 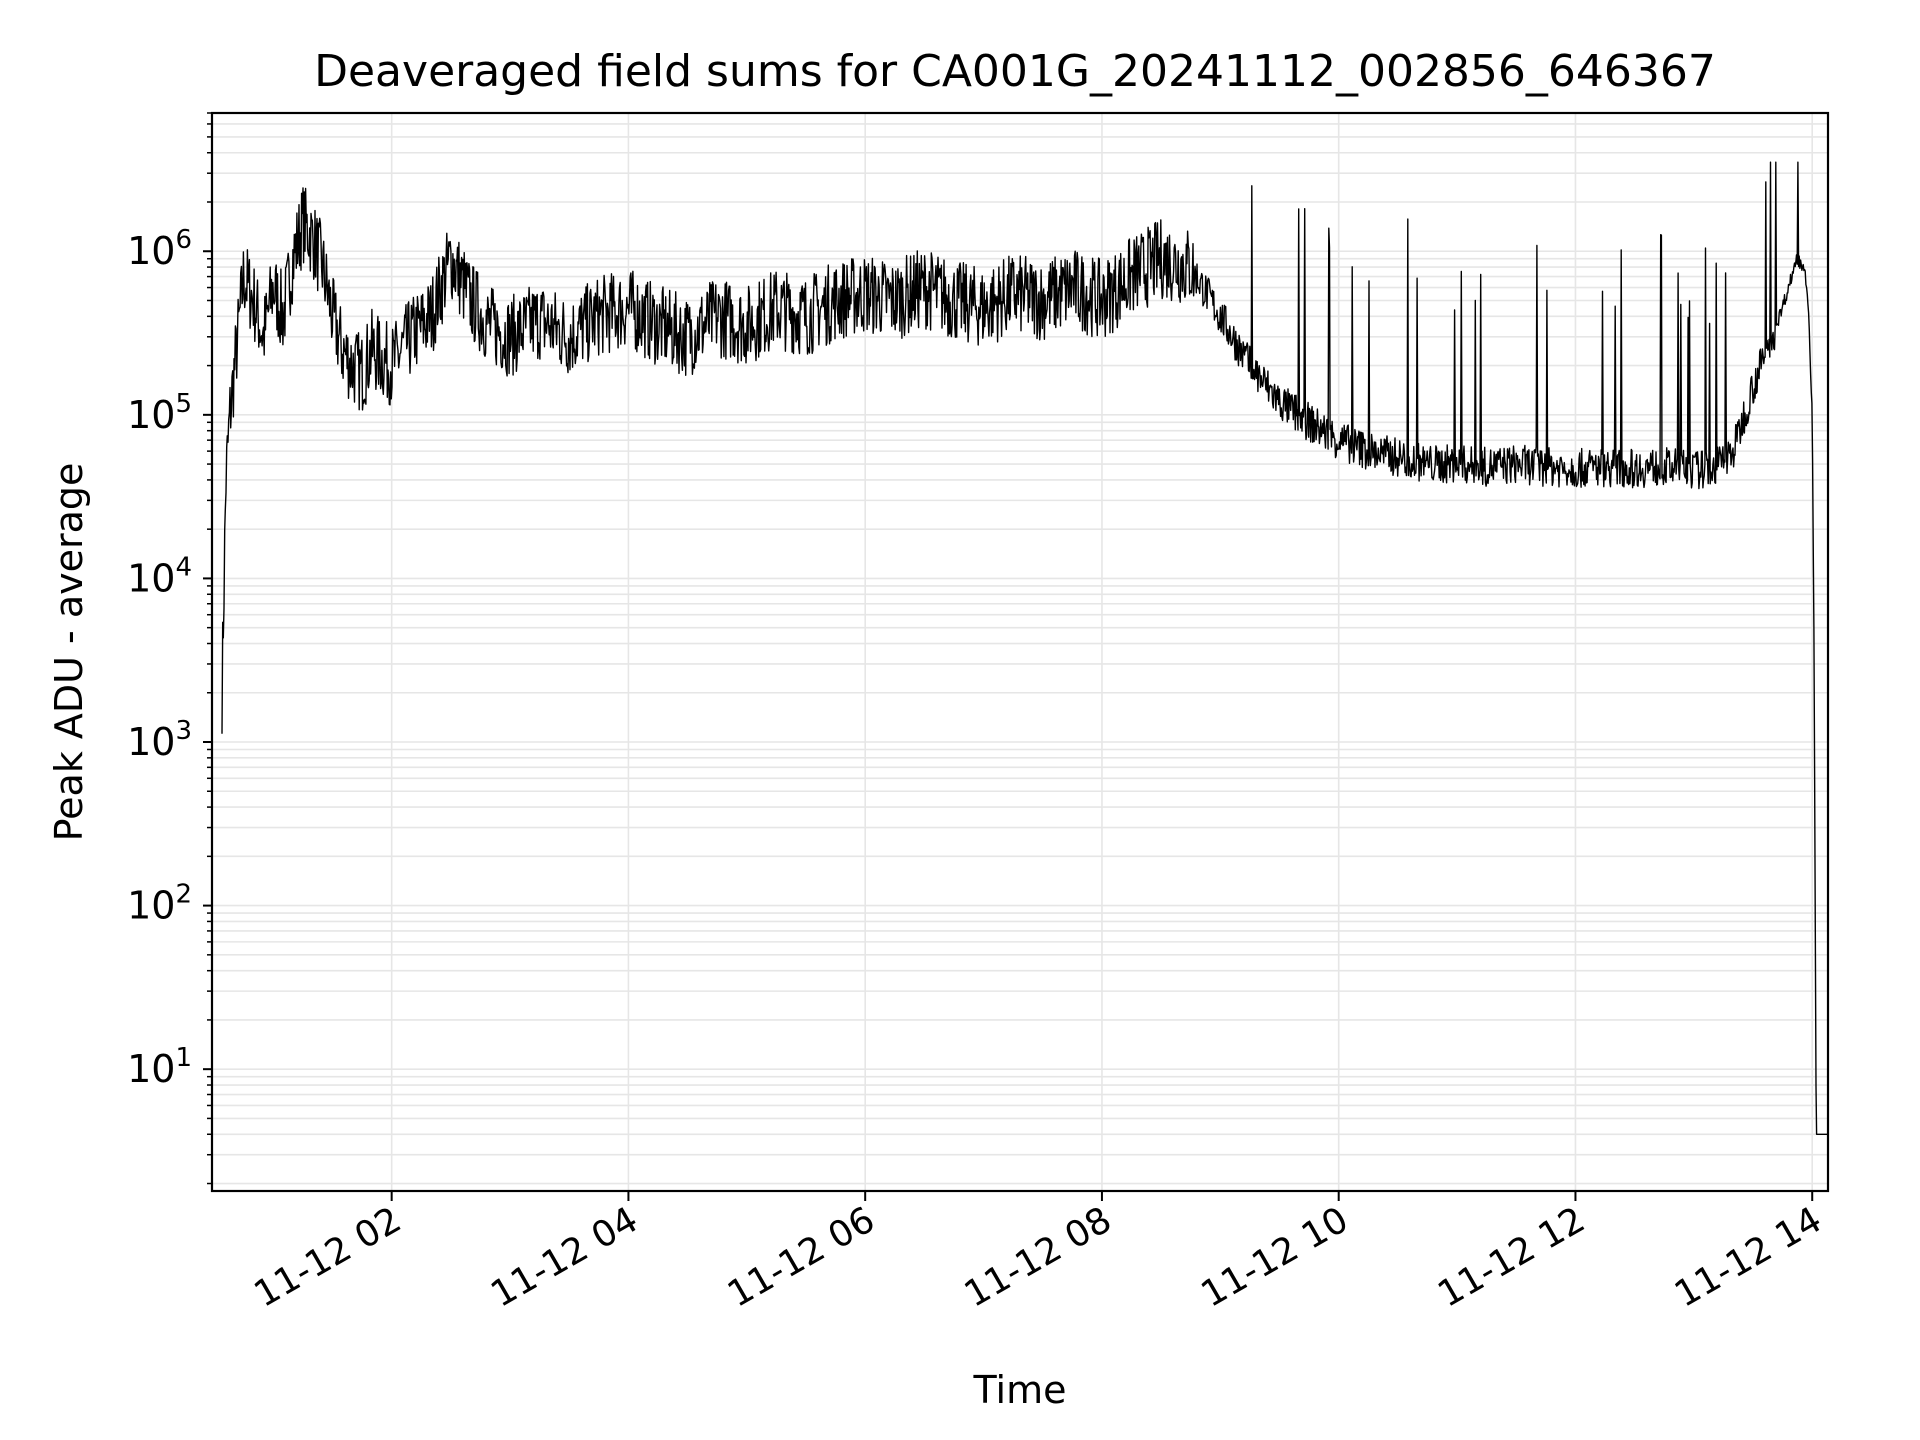 What do you see at coordinates (159, 904) in the screenshot?
I see `y-tick-label: 102` at bounding box center [159, 904].